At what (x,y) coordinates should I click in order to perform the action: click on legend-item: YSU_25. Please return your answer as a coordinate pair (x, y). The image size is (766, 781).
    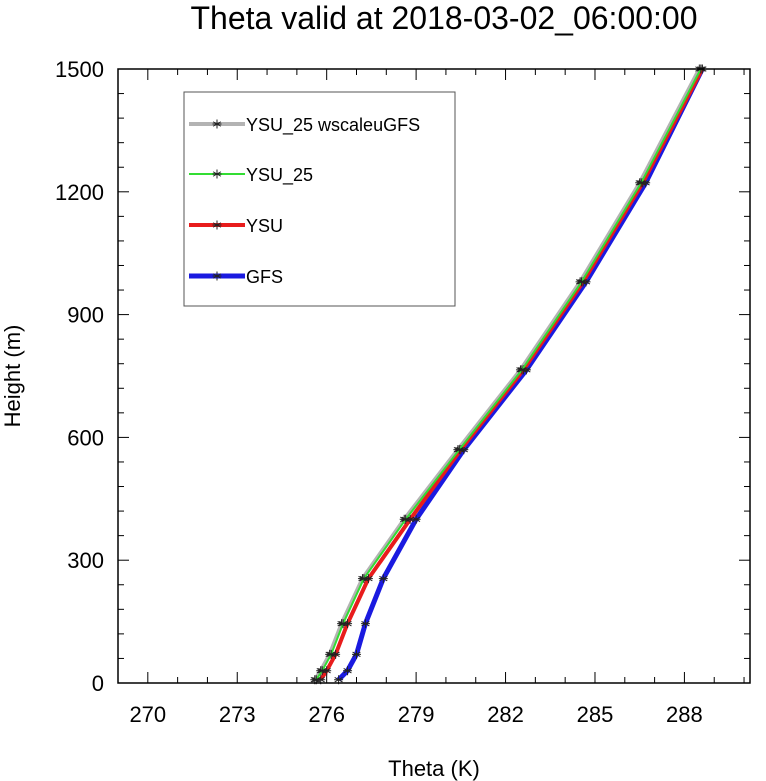
    Looking at the image, I should click on (251, 175).